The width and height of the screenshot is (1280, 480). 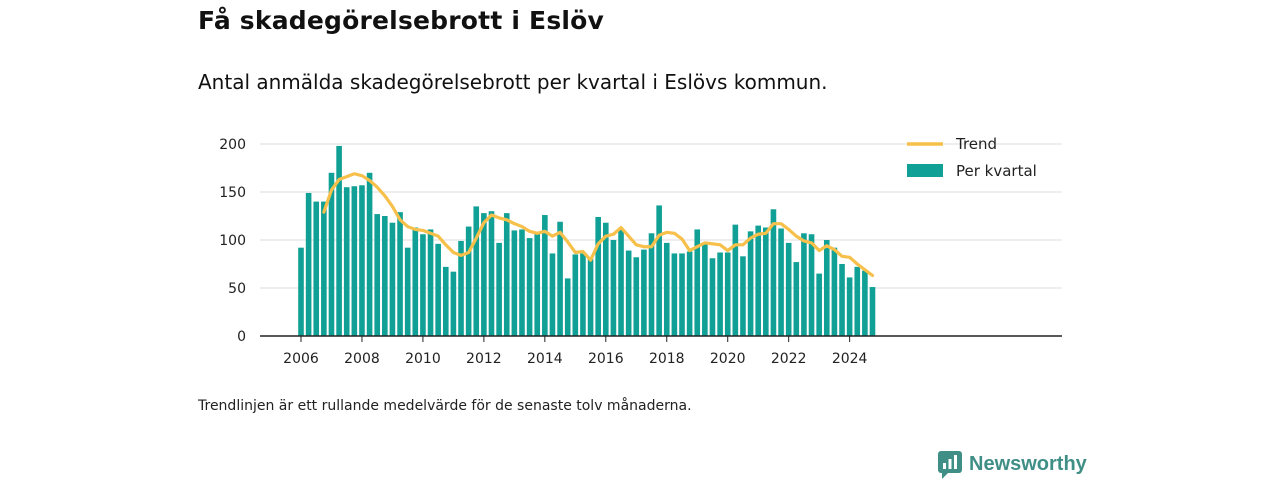 What do you see at coordinates (362, 359) in the screenshot?
I see `x-tick-label: 2008` at bounding box center [362, 359].